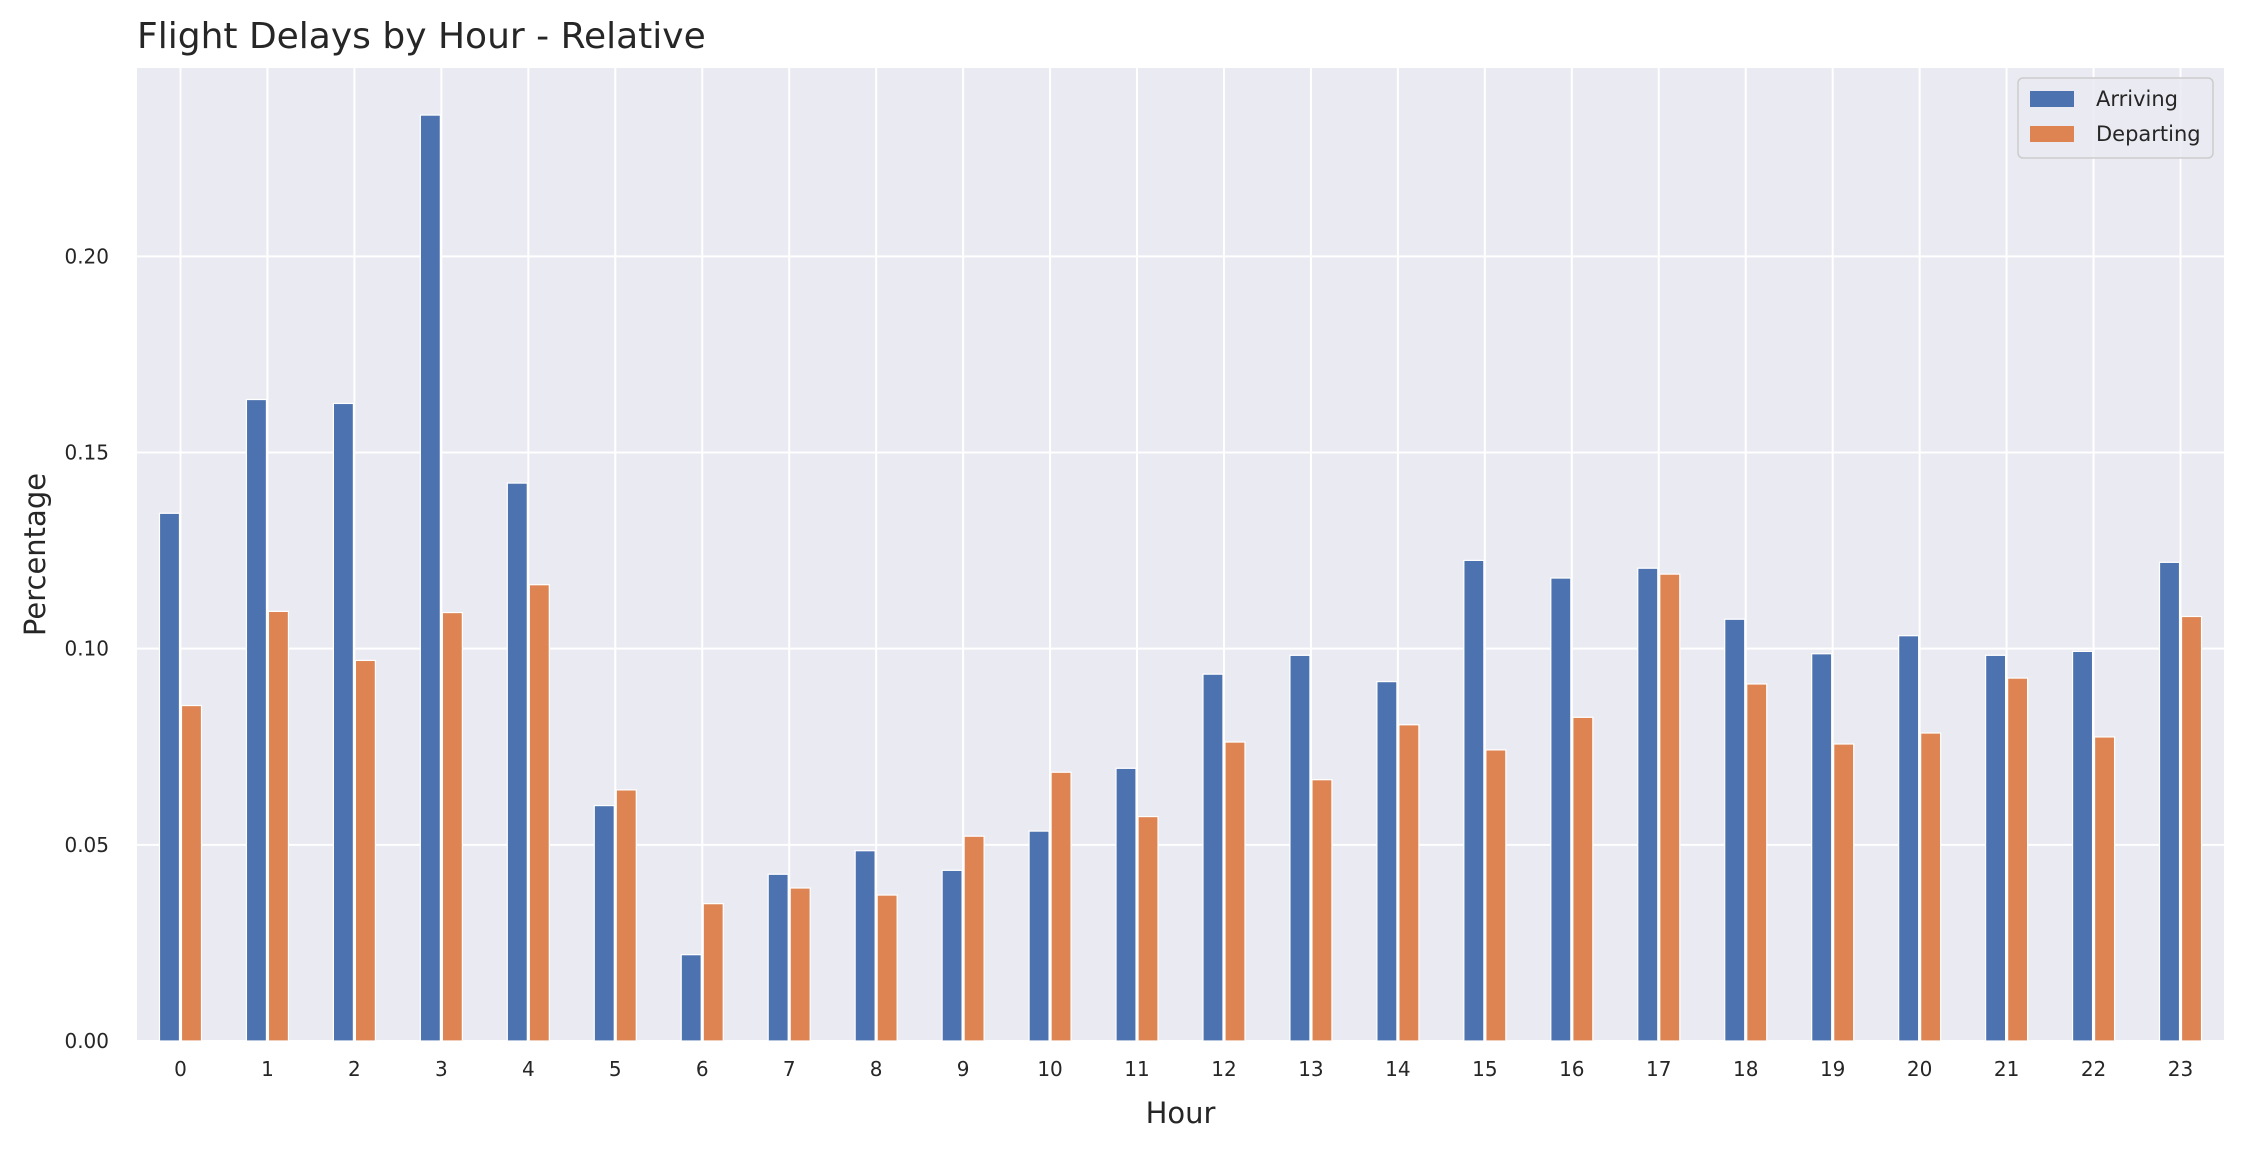  I want to click on y-tick-label: 0.05, so click(86, 845).